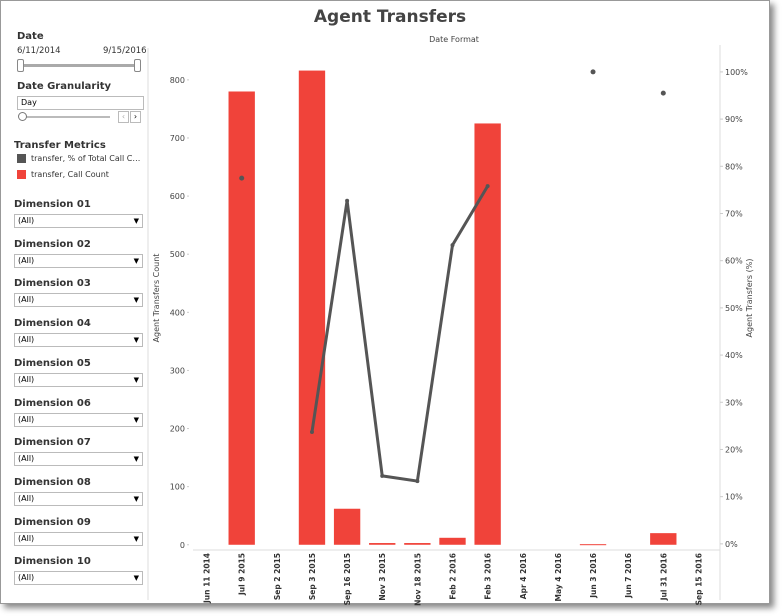  I want to click on y2-tick-label: 50%, so click(734, 308).